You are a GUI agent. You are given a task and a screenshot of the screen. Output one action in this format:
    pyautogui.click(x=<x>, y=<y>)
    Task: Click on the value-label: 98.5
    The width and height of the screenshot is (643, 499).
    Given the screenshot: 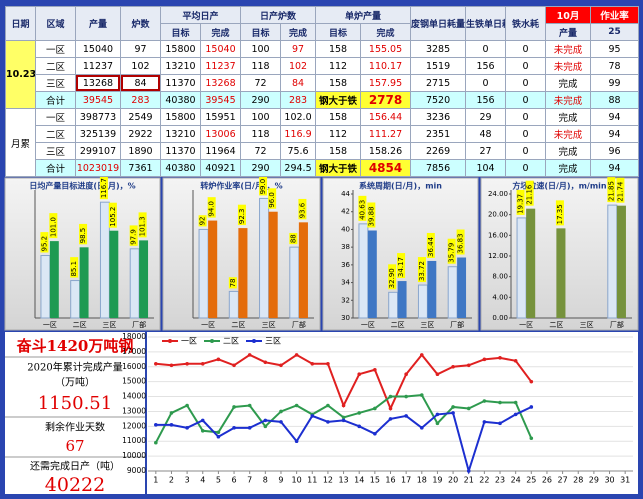 What is the action you would take?
    pyautogui.click(x=83, y=234)
    